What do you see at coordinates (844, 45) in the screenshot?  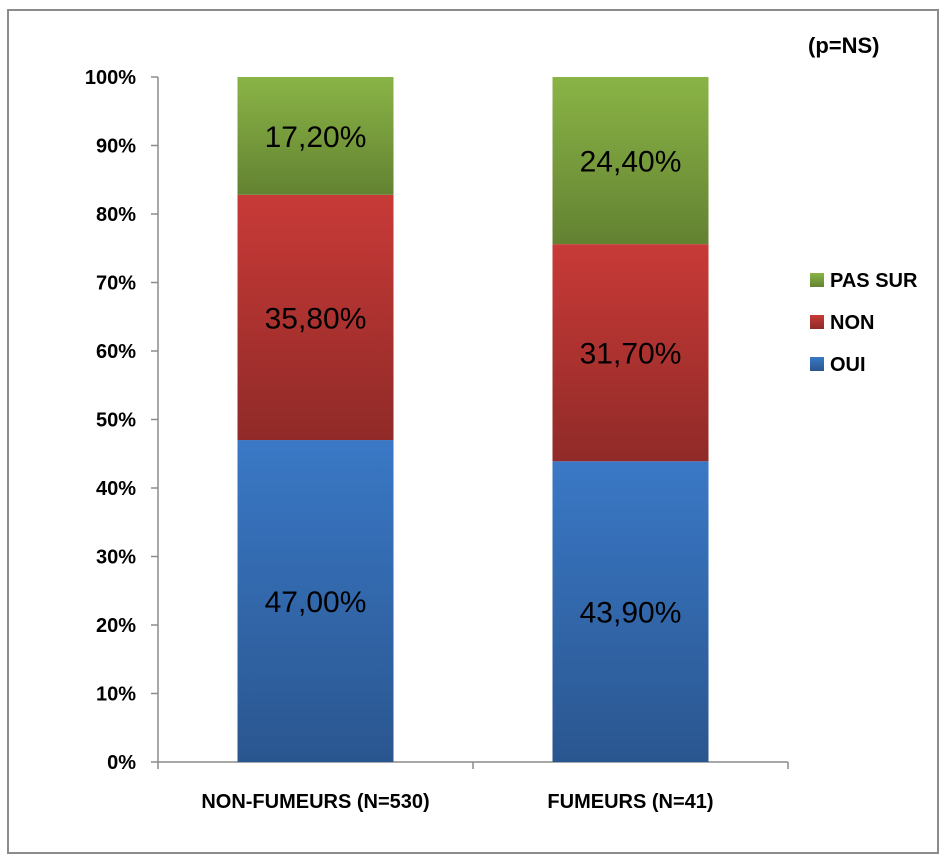 I see `significance-annotation: (p=NS)` at bounding box center [844, 45].